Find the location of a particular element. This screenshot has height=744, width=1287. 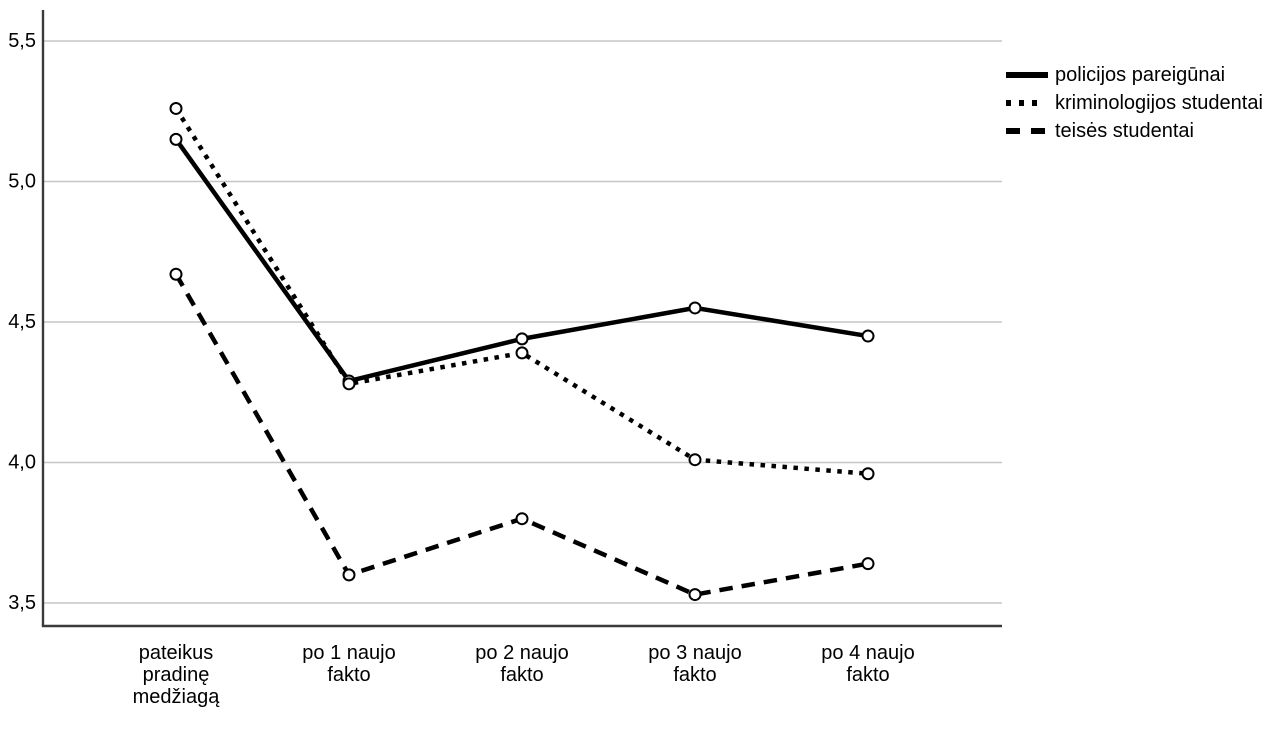

x-tick-label: po 1 naujo fakto is located at coordinates (348, 664).